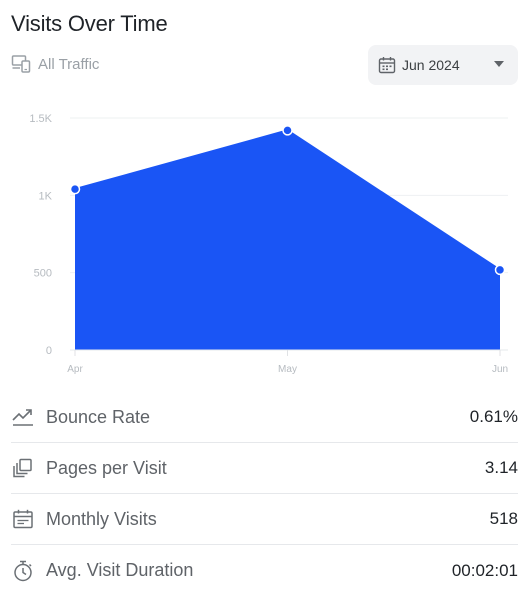  What do you see at coordinates (493, 416) in the screenshot?
I see `metric-value: 0.61%` at bounding box center [493, 416].